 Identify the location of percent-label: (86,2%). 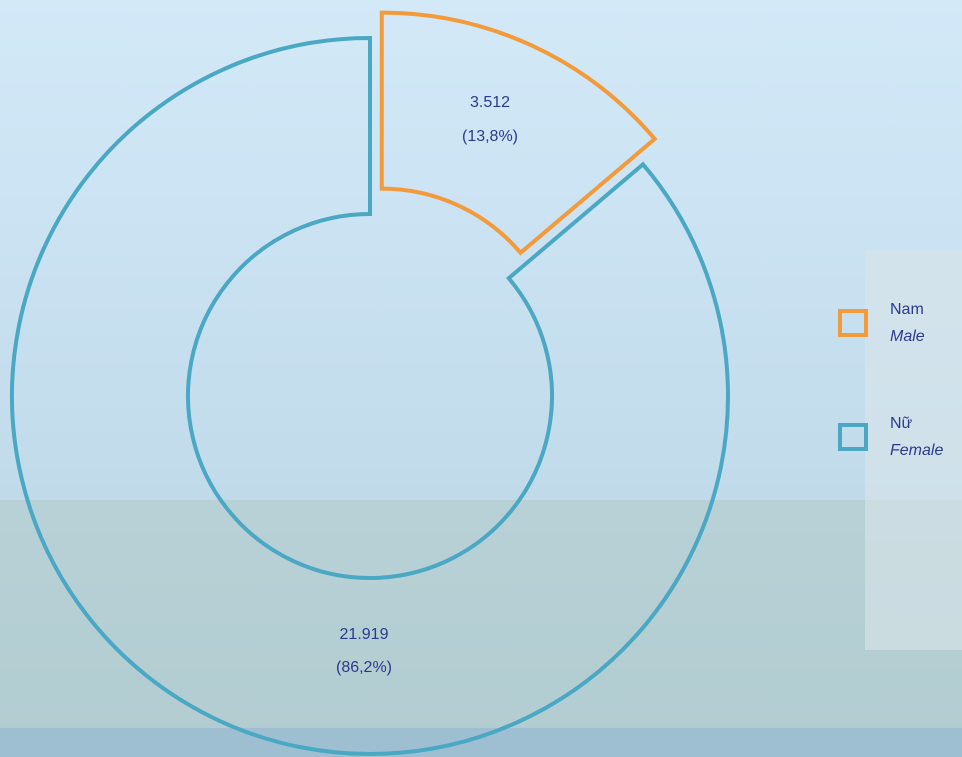
(364, 667).